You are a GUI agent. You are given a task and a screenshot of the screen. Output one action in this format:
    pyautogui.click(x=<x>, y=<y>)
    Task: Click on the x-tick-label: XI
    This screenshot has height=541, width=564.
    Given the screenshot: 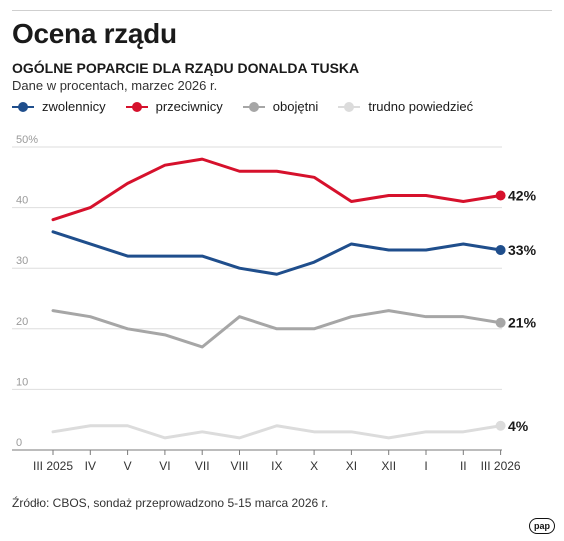 What is the action you would take?
    pyautogui.click(x=351, y=466)
    